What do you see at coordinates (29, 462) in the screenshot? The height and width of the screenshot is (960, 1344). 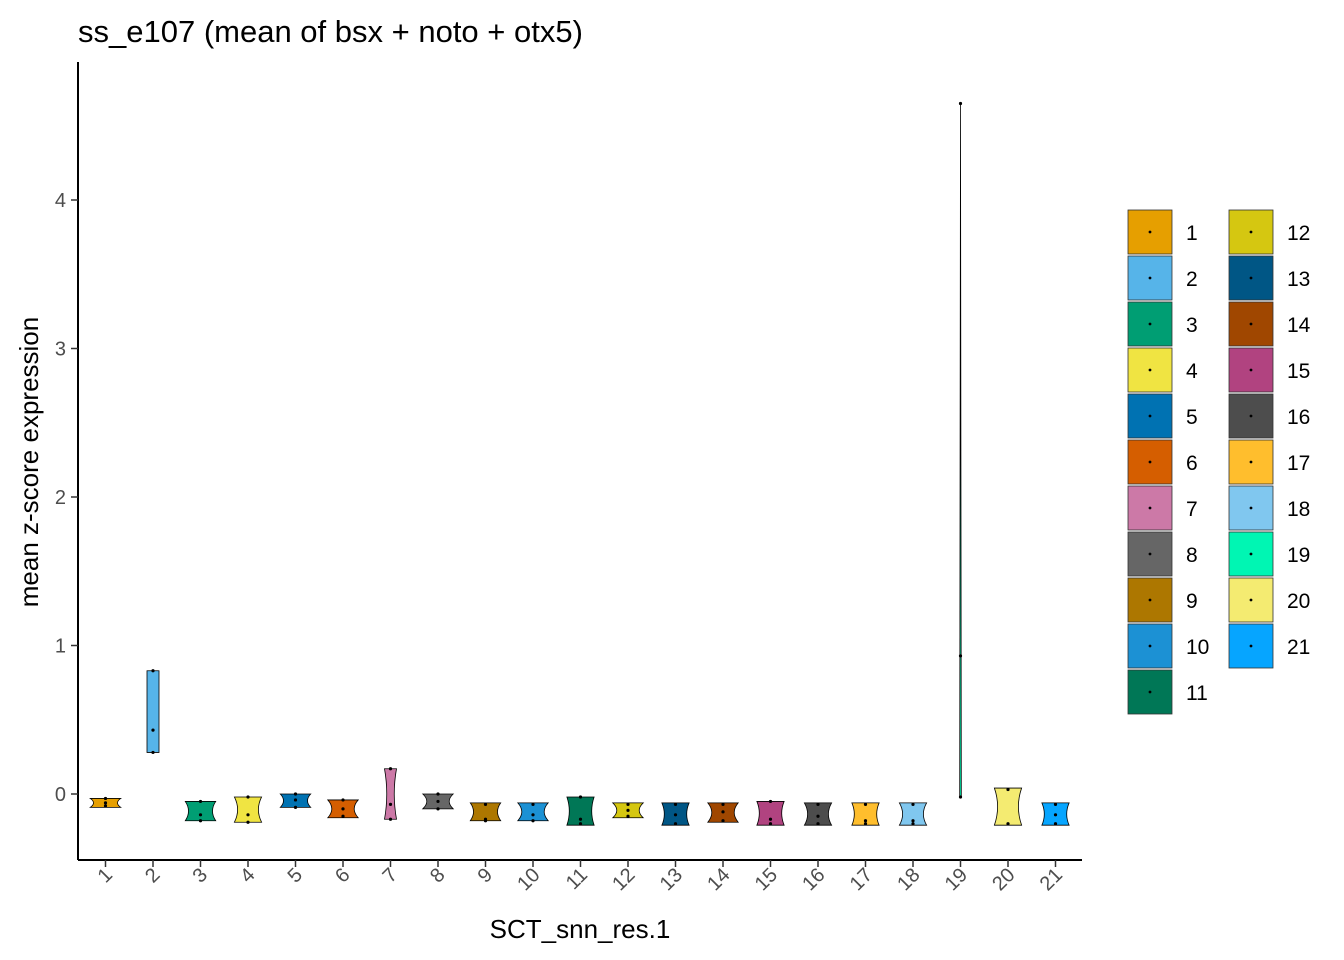 I see `y-axis-title: mean z-score expression` at bounding box center [29, 462].